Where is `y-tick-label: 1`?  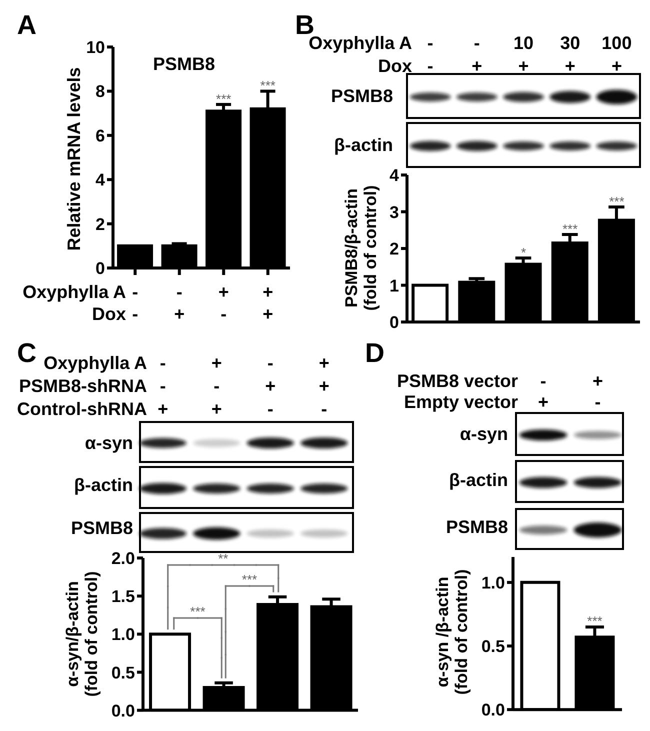
y-tick-label: 1 is located at coordinates (394, 286).